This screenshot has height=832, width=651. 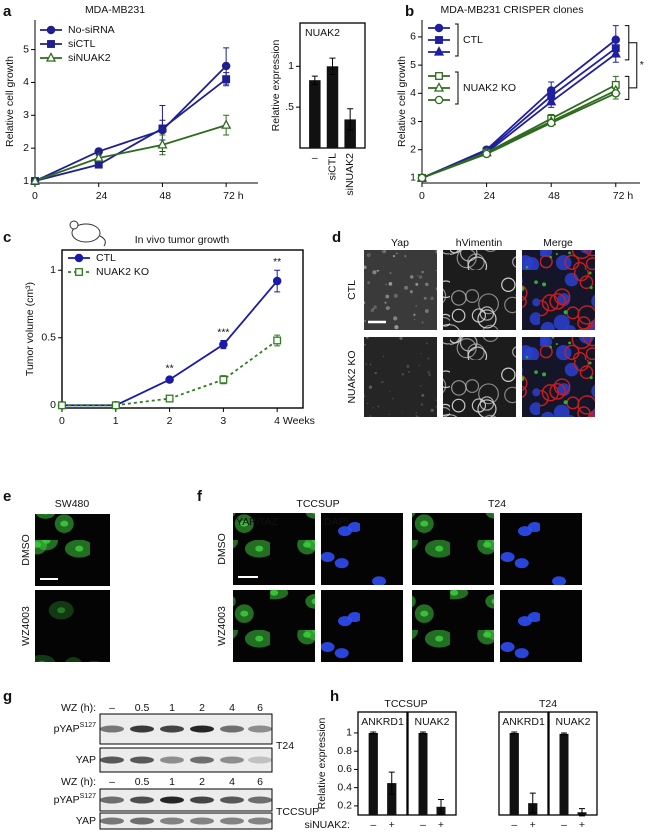 What do you see at coordinates (523, 722) in the screenshot?
I see `panel-title: ANKRD1` at bounding box center [523, 722].